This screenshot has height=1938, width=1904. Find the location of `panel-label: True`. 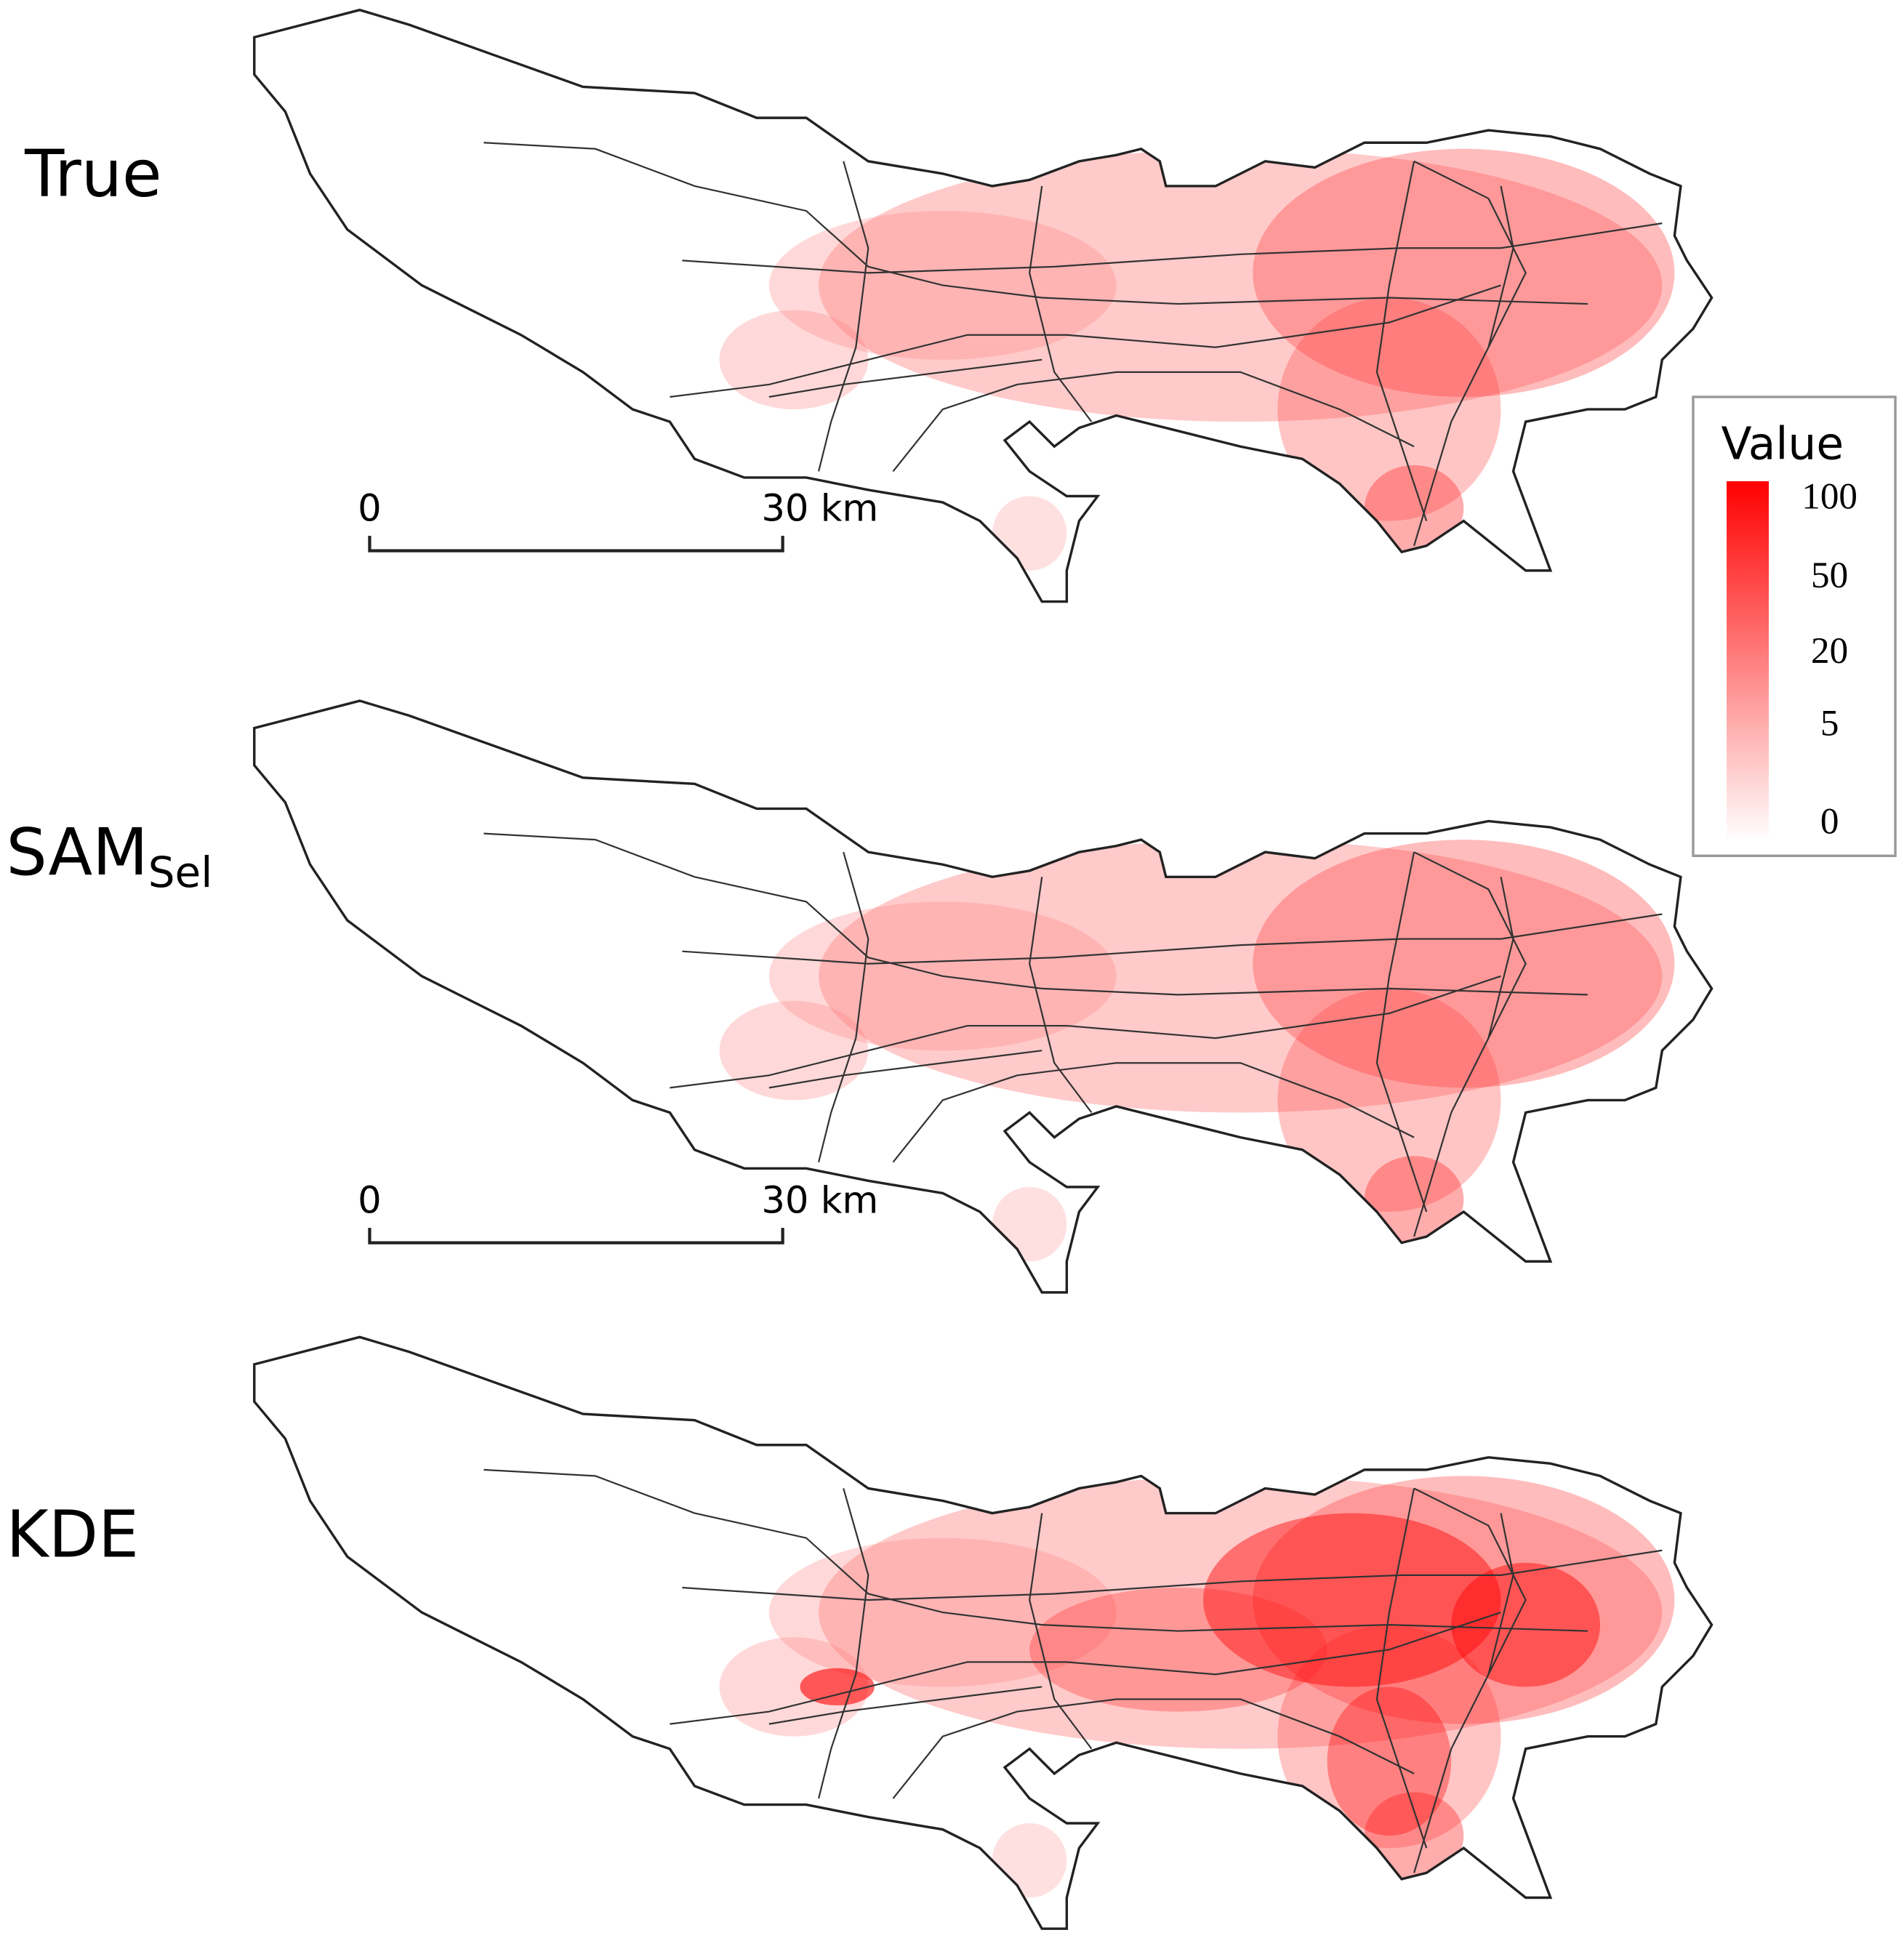

panel-label: True is located at coordinates (92, 175).